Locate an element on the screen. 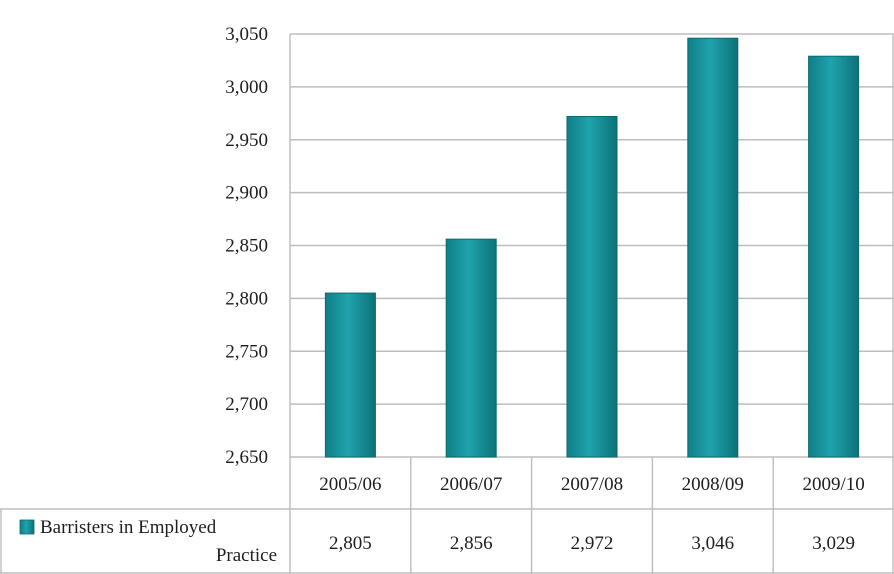 The width and height of the screenshot is (894, 574). y-tick-label: 2,900 is located at coordinates (246, 193).